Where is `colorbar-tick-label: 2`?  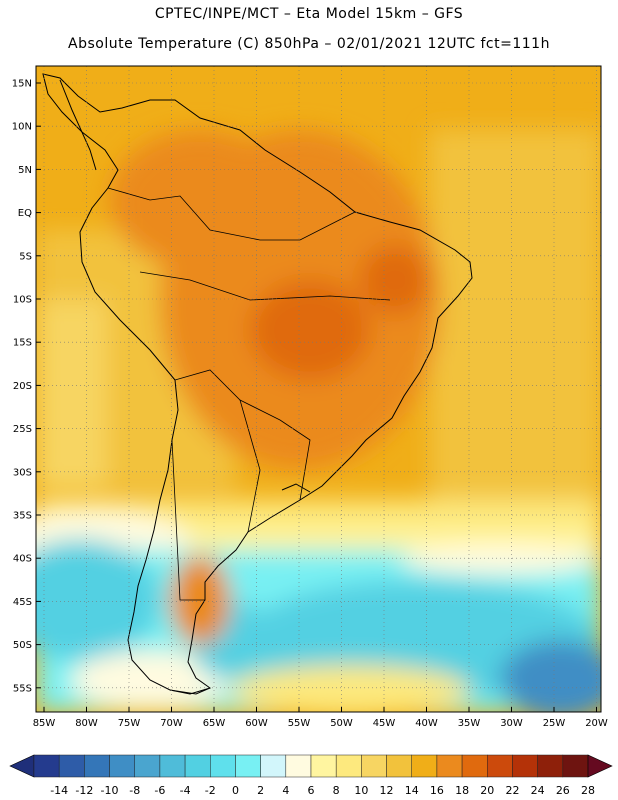
colorbar-tick-label: 2 is located at coordinates (260, 790).